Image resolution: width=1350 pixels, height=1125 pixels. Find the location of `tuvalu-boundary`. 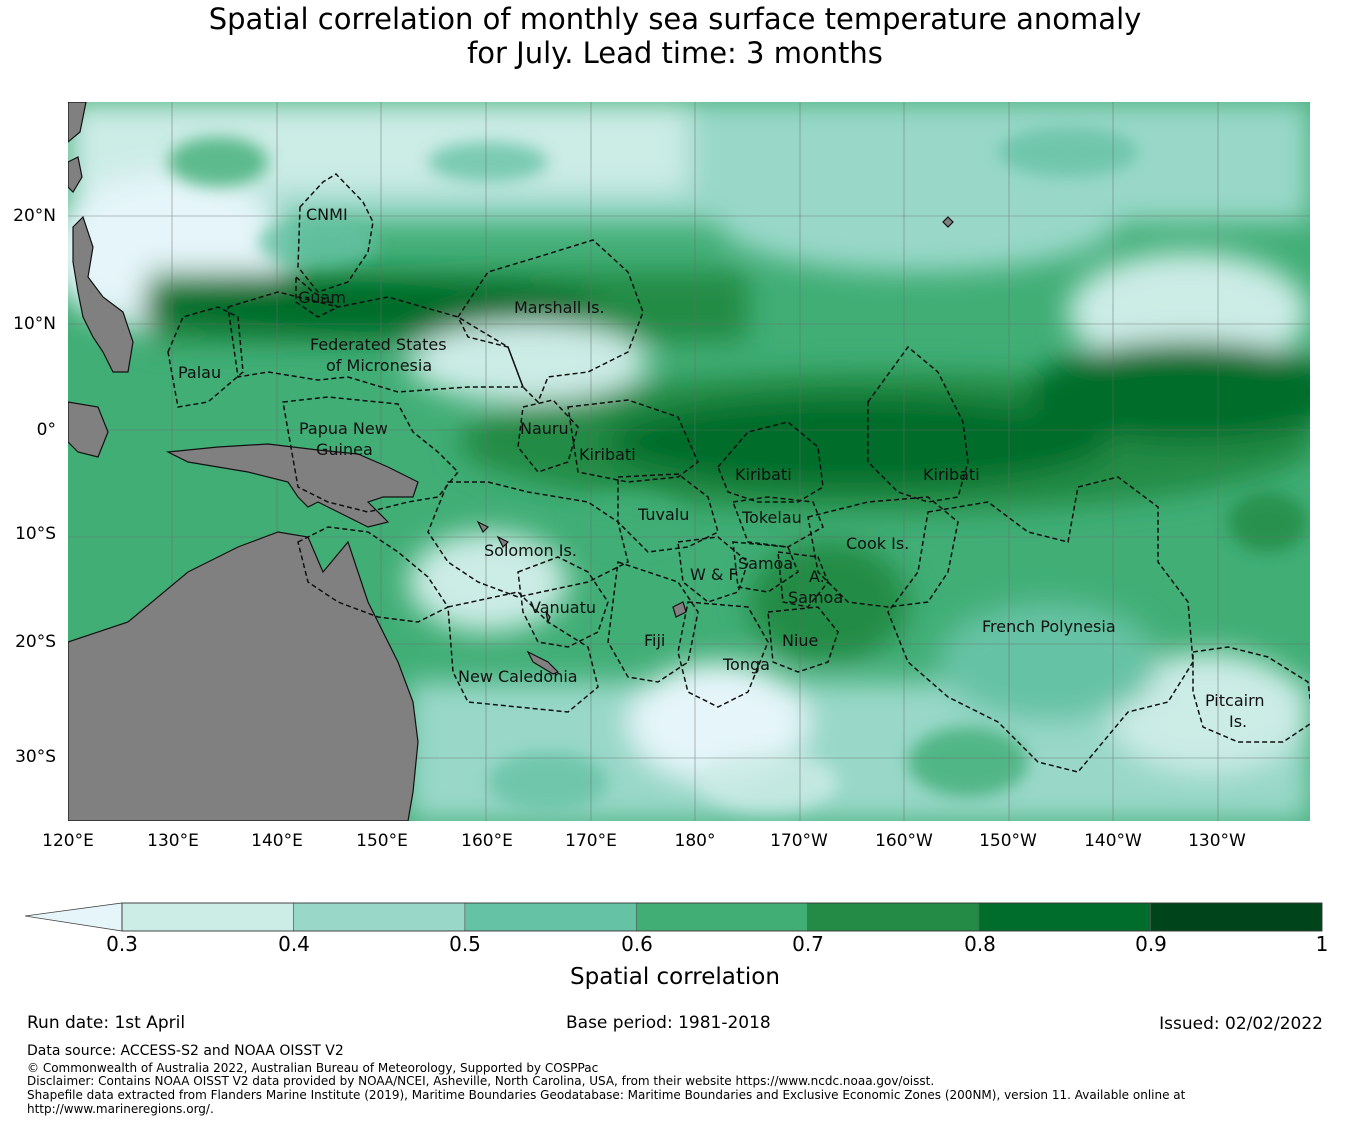

tuvalu-boundary is located at coordinates (668, 513).